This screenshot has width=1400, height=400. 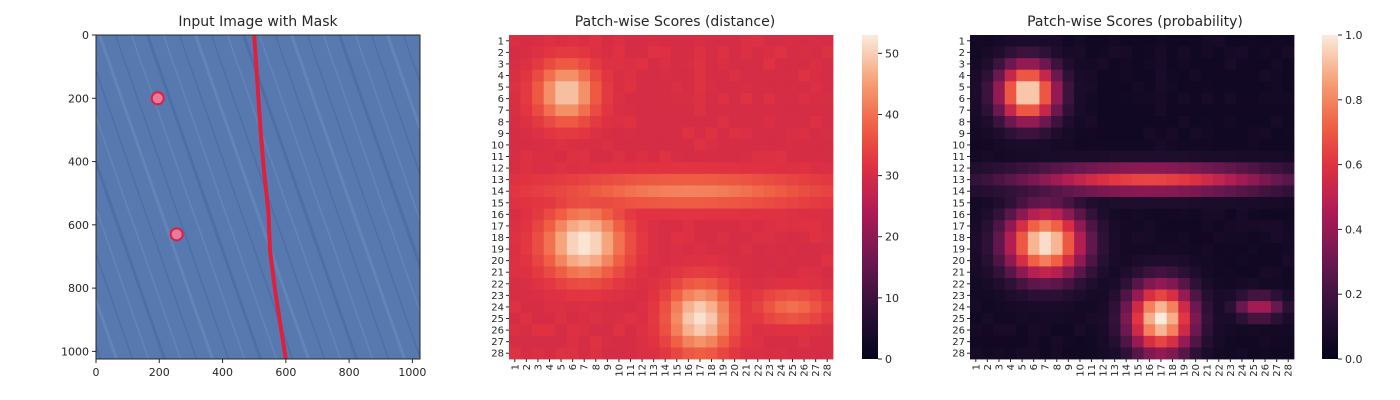 What do you see at coordinates (1127, 370) in the screenshot?
I see `x-tick-label: 14` at bounding box center [1127, 370].